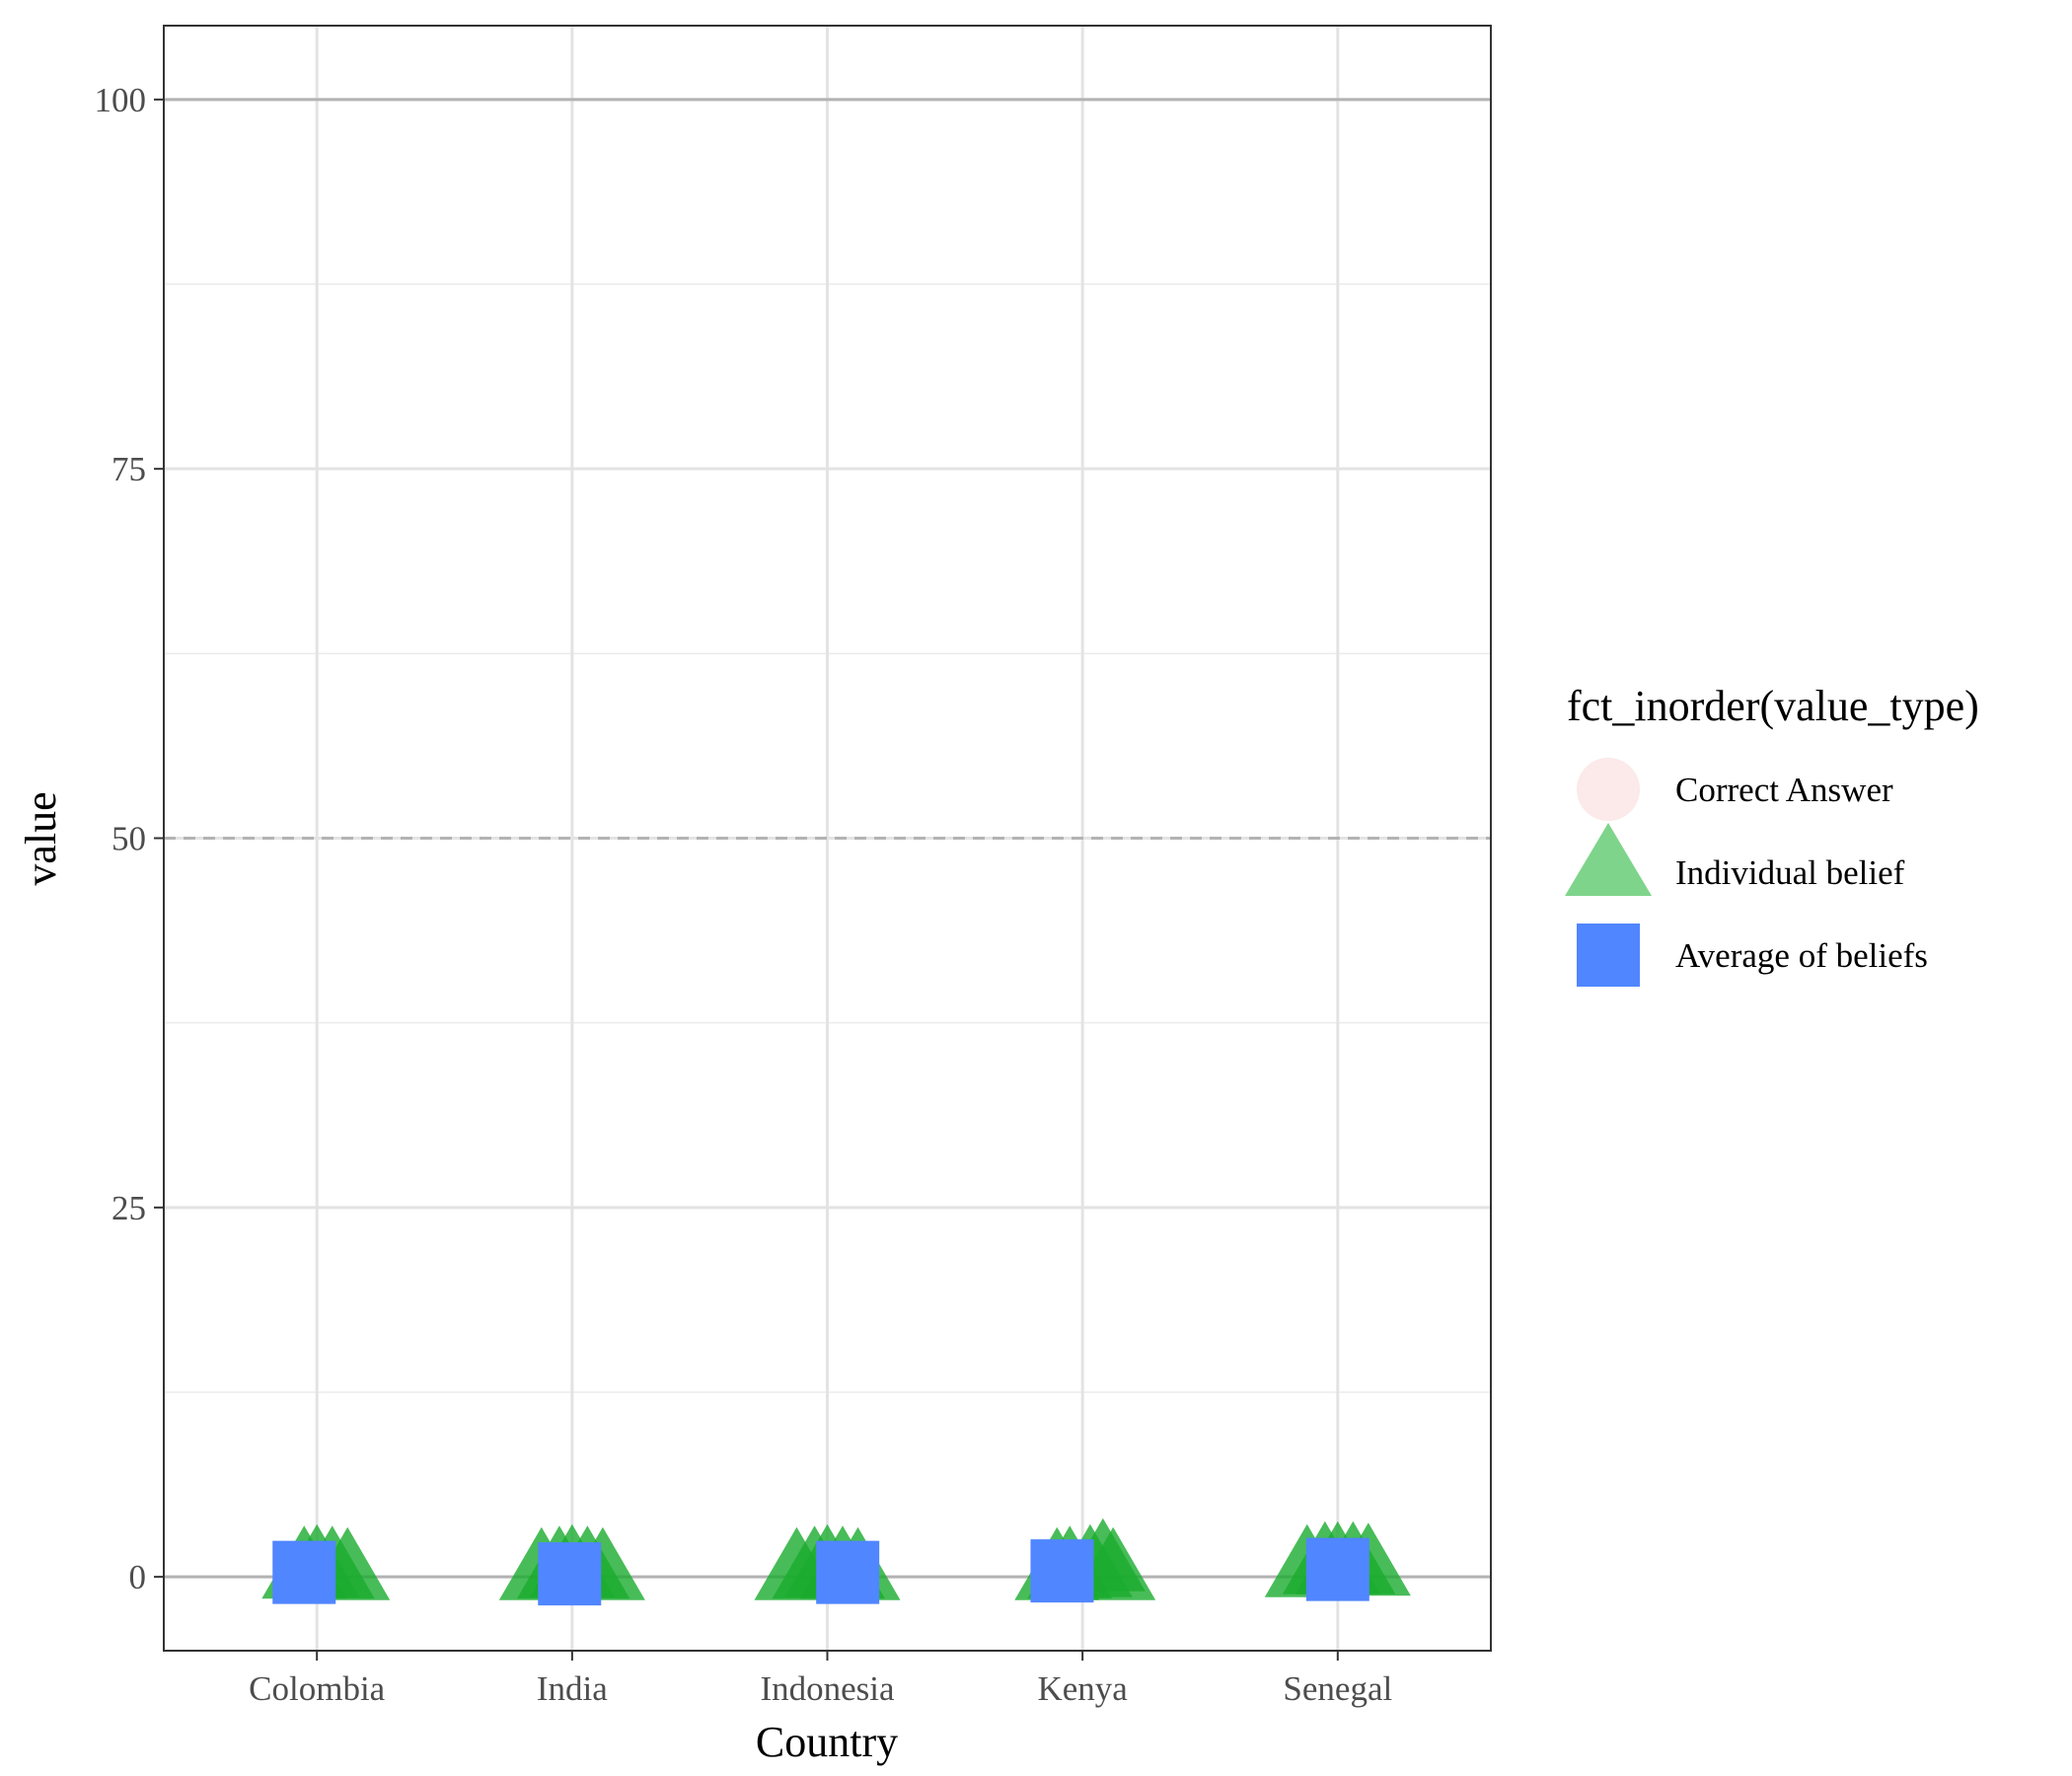 Image resolution: width=2072 pixels, height=1776 pixels. What do you see at coordinates (1083, 1689) in the screenshot?
I see `x-tick-label-kenya: Kenya` at bounding box center [1083, 1689].